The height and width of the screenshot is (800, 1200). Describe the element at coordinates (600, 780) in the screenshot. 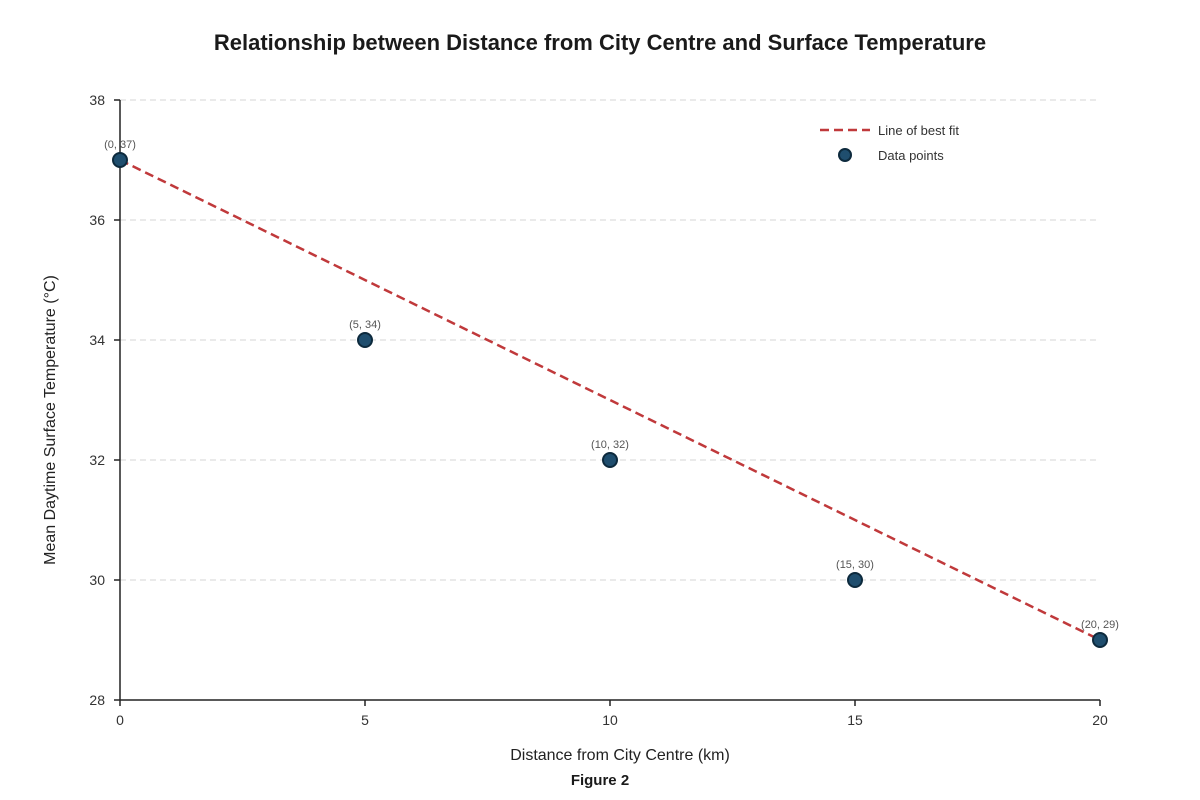

I see `figure-caption: Figure 2` at that location.